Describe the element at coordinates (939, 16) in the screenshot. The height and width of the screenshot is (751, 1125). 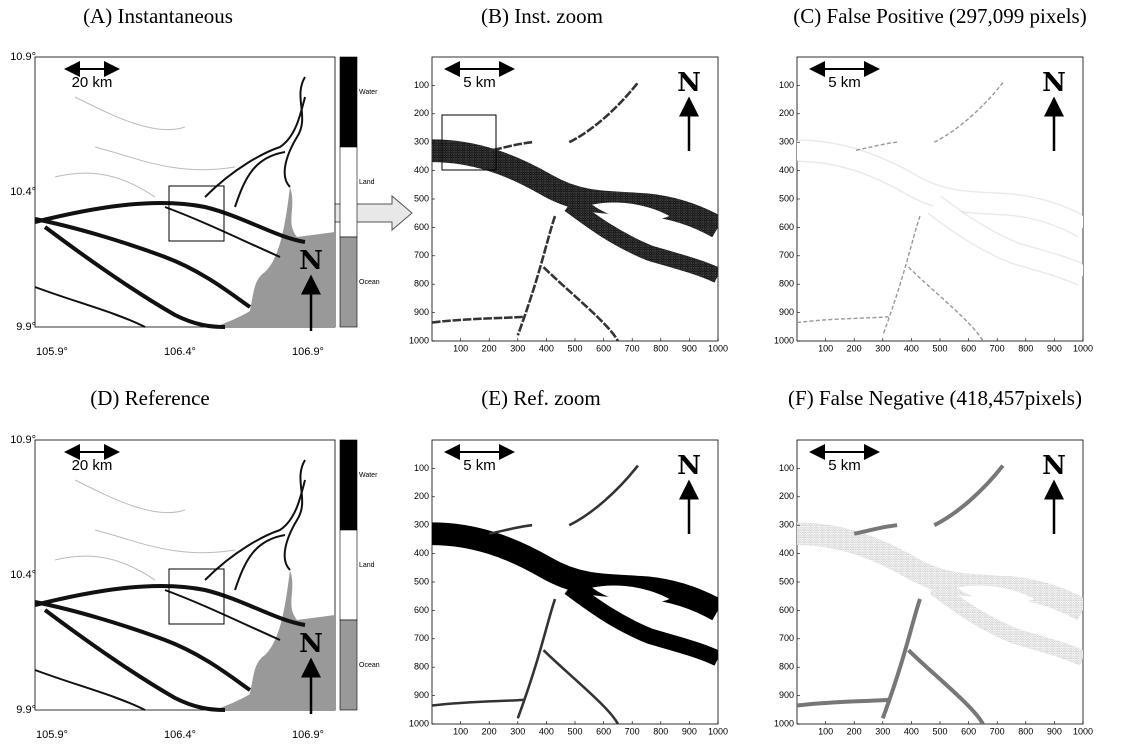
I see `panel-title: (C) False Positive (297,099 pixels)` at that location.